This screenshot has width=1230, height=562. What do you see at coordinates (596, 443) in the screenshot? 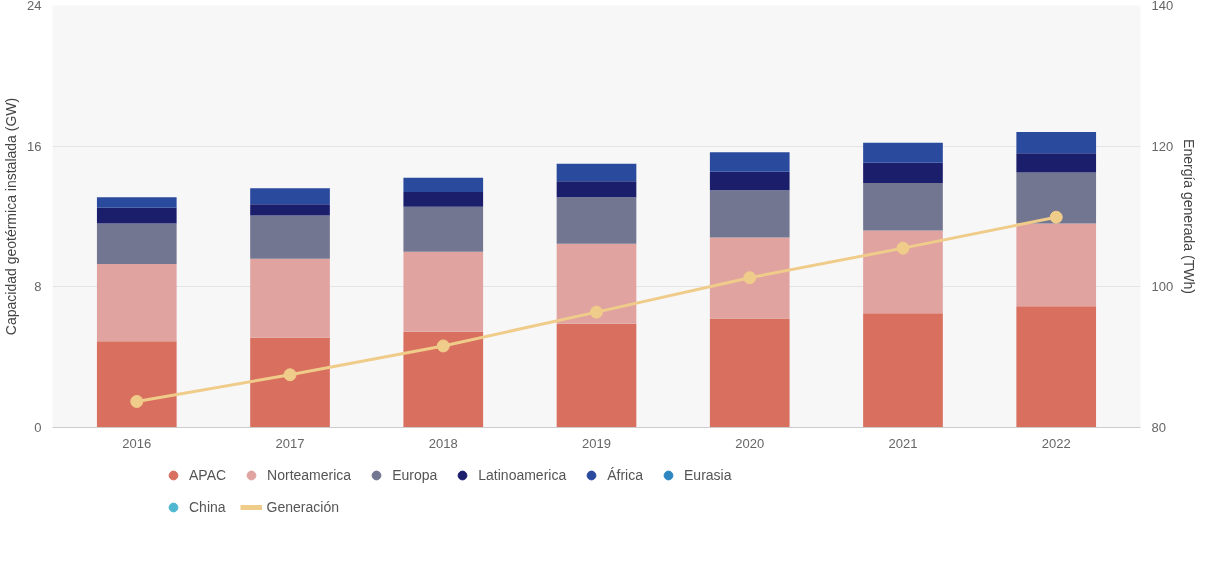
I see `x-tick-label: 2019` at bounding box center [596, 443].